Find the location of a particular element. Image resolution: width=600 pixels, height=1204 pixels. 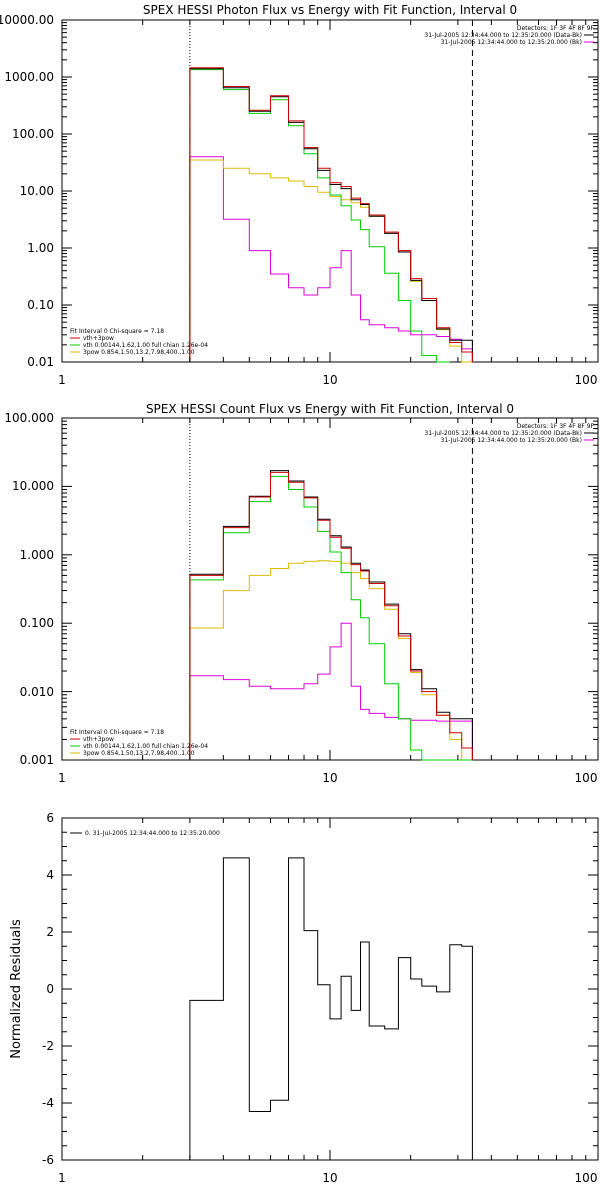

y-tick-labels: 6 4 2 0 -2 -4 -6 is located at coordinates (48, 989).